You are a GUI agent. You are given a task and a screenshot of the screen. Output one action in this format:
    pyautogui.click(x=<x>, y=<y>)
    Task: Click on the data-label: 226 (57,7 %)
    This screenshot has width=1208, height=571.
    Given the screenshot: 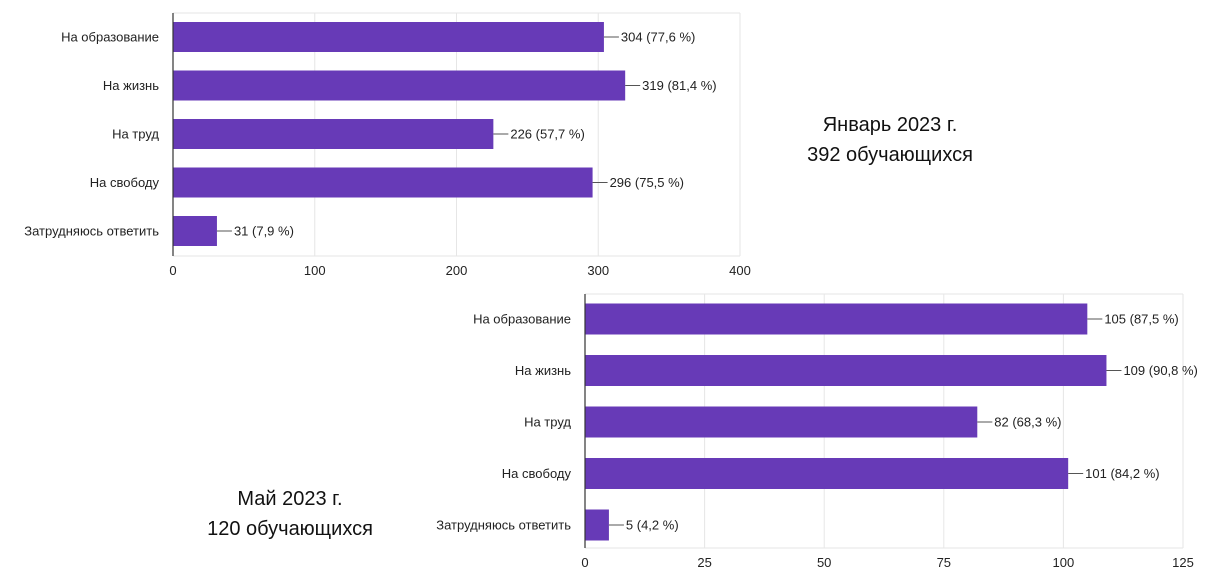 What is the action you would take?
    pyautogui.click(x=547, y=134)
    